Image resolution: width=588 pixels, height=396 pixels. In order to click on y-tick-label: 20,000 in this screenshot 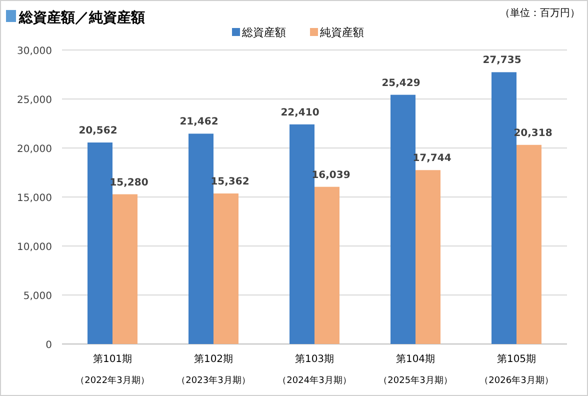, I will do `click(34, 149)`.